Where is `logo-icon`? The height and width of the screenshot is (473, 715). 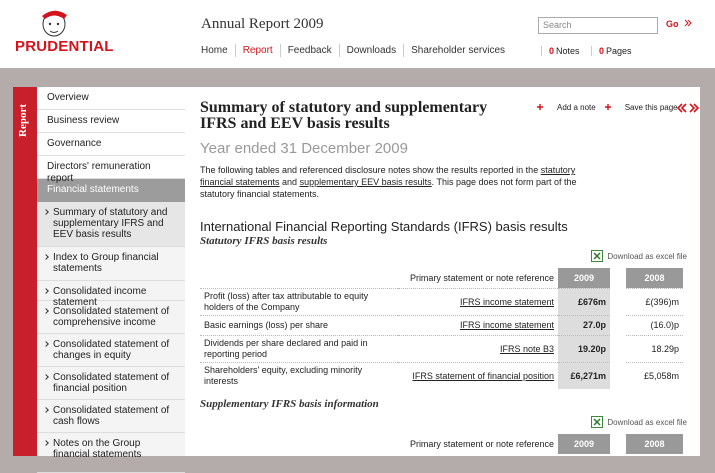 logo-icon is located at coordinates (54, 23).